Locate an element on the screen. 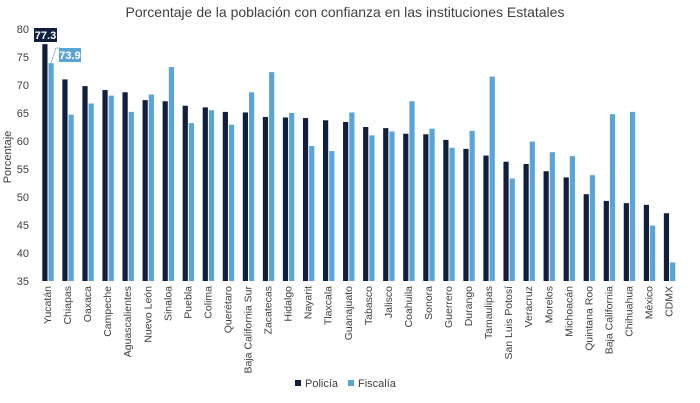 This screenshot has width=700, height=403. category-label: Veracruz is located at coordinates (529, 306).